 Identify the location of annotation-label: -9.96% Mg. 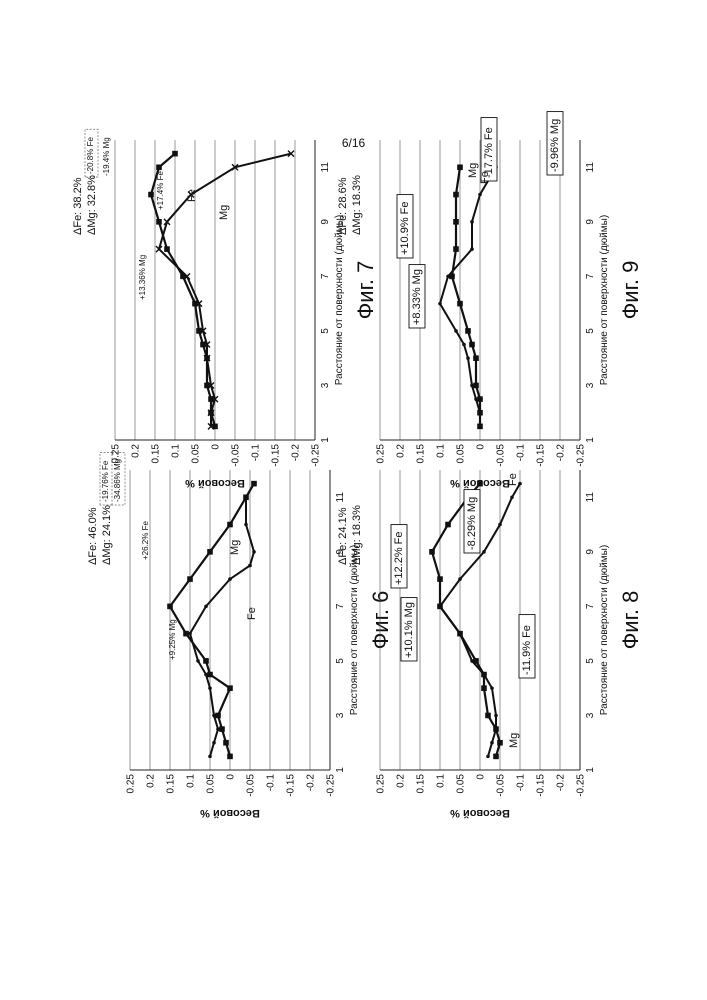
(555, 145).